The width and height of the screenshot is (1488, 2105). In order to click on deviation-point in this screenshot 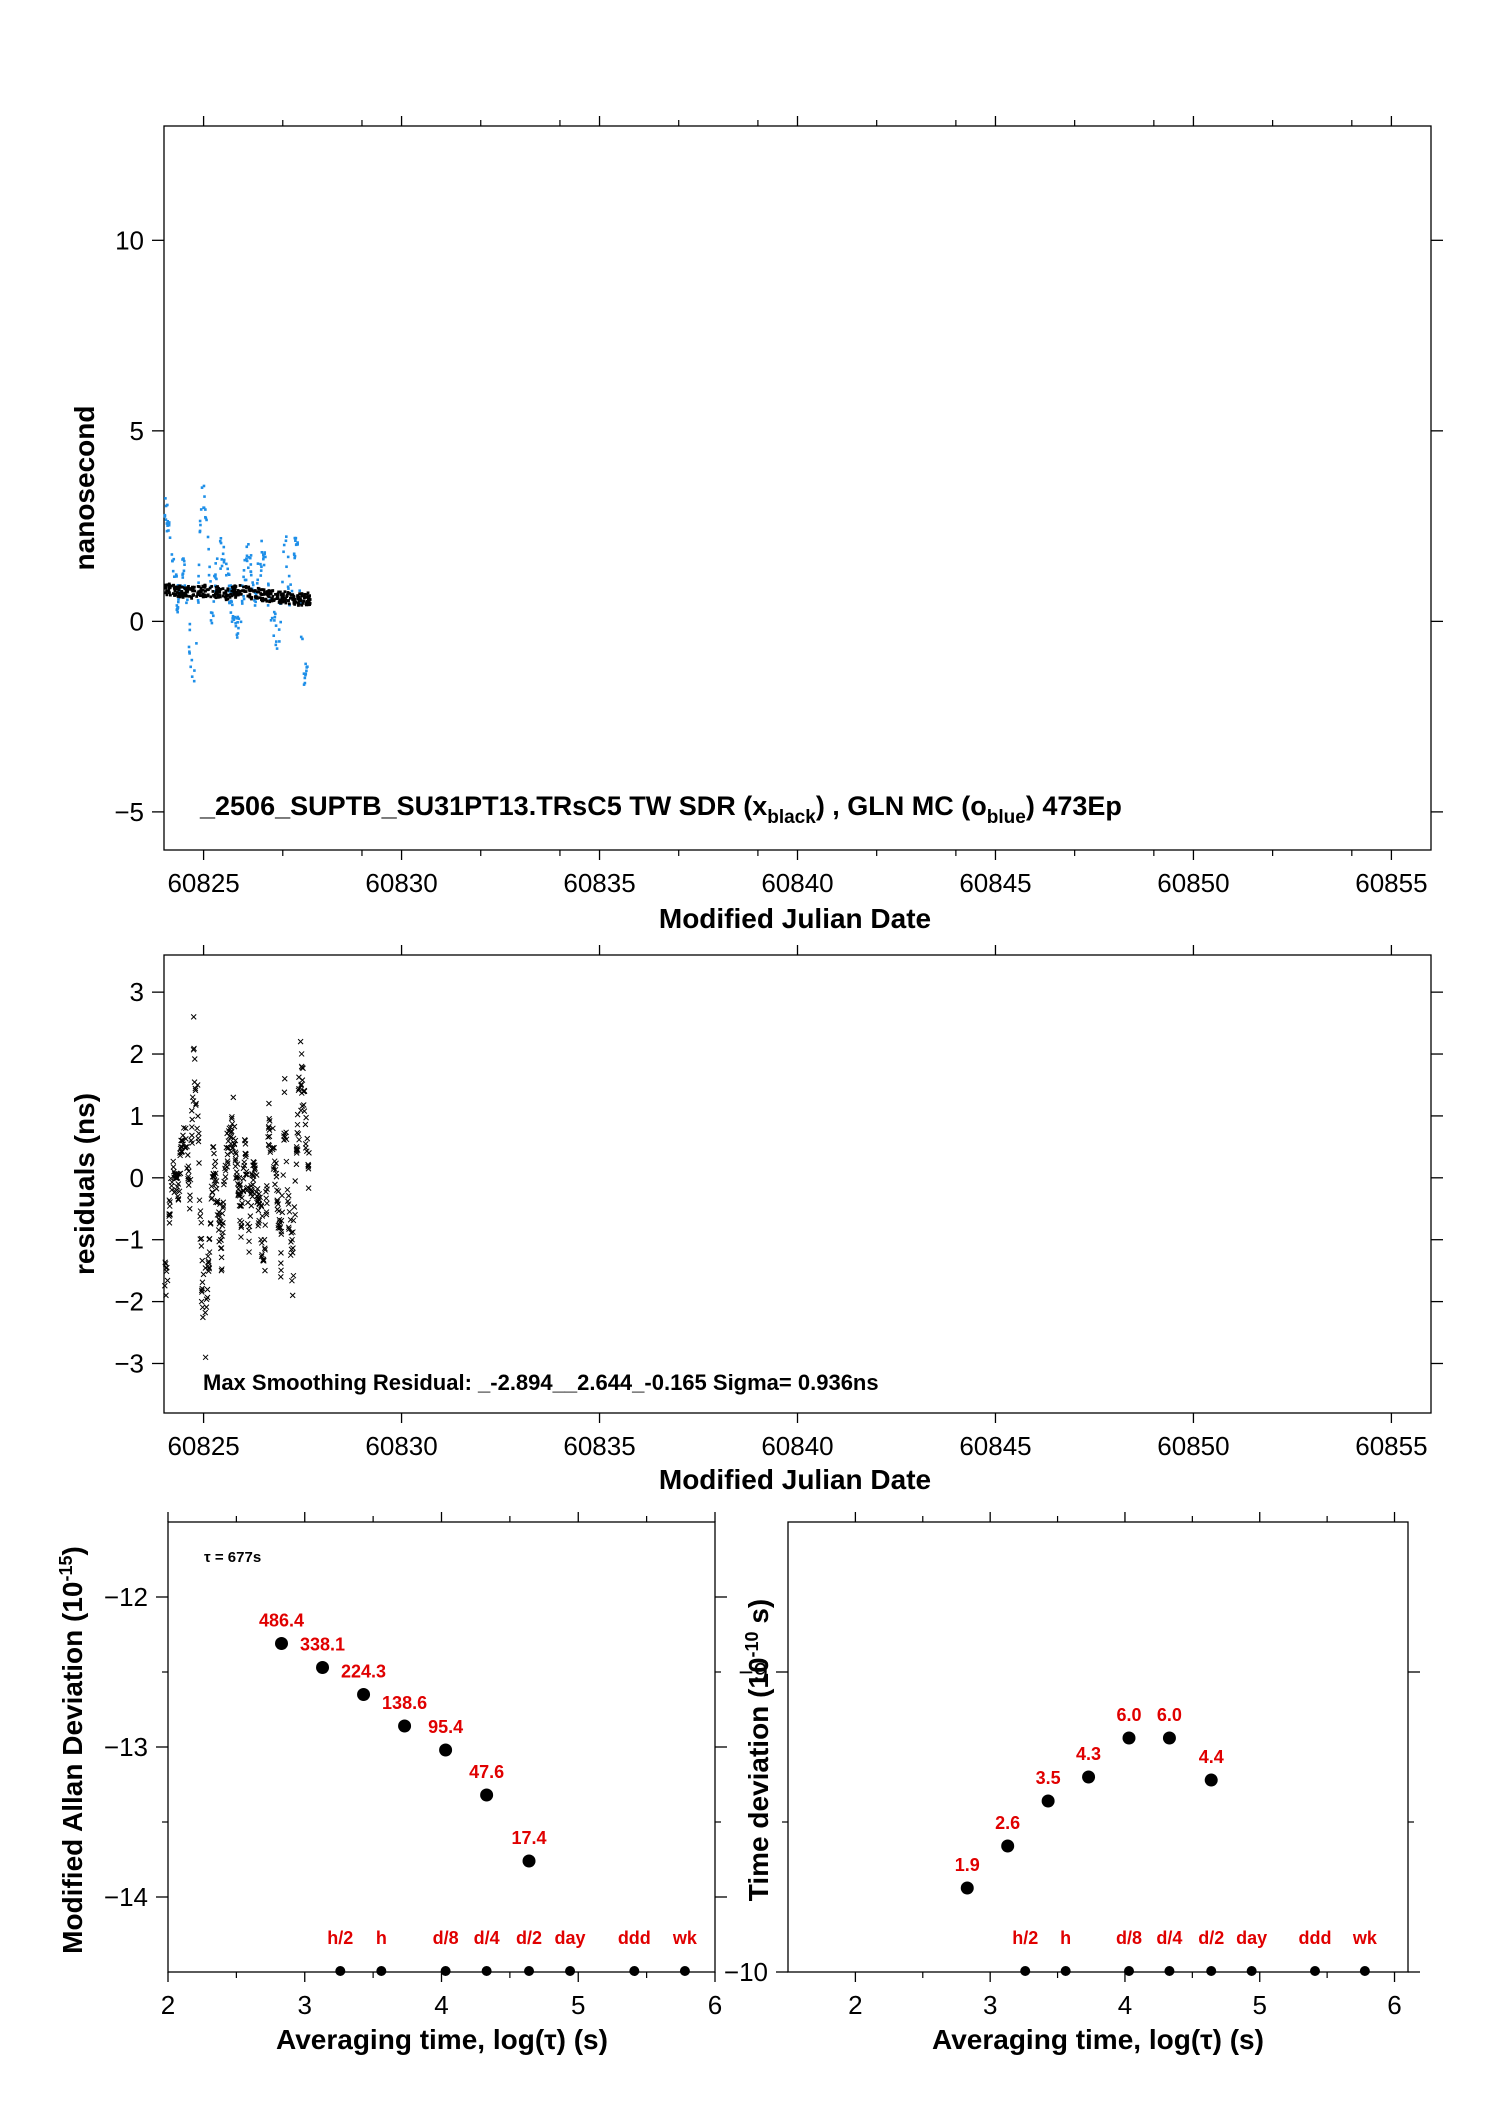, I will do `click(323, 1667)`.